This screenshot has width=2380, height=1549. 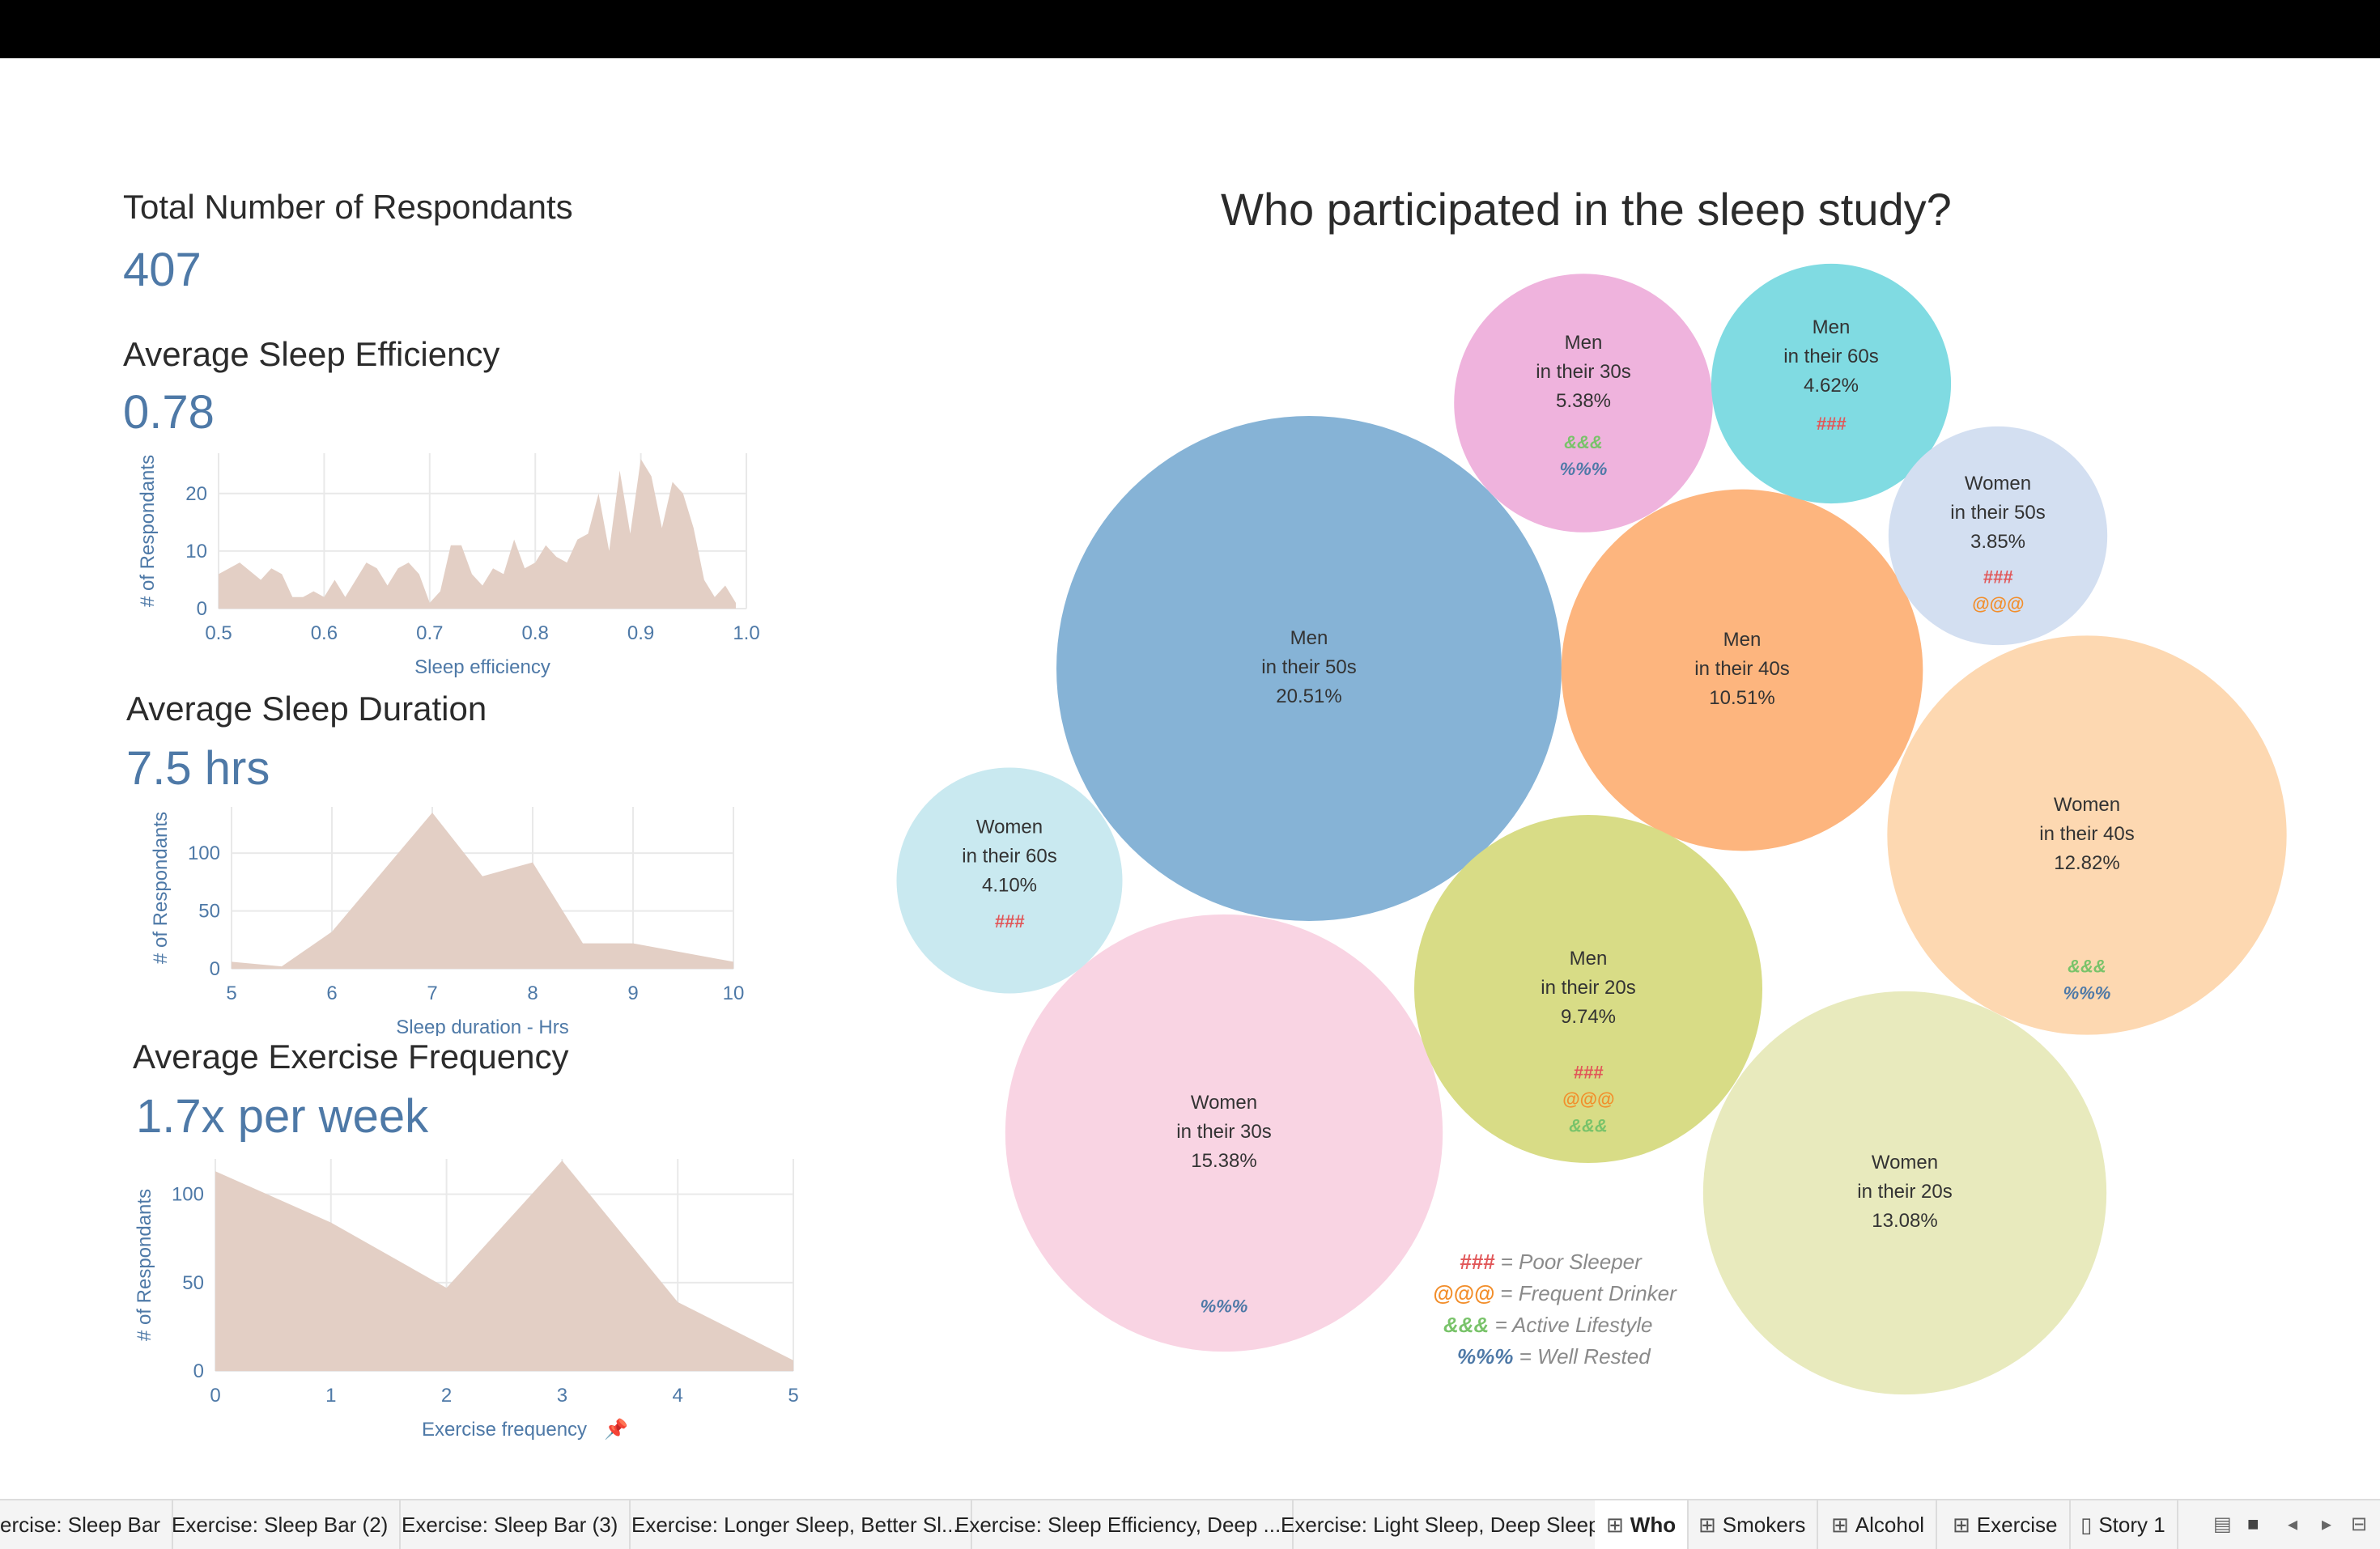 I want to click on bubble-label: in their 50s, so click(x=1997, y=513).